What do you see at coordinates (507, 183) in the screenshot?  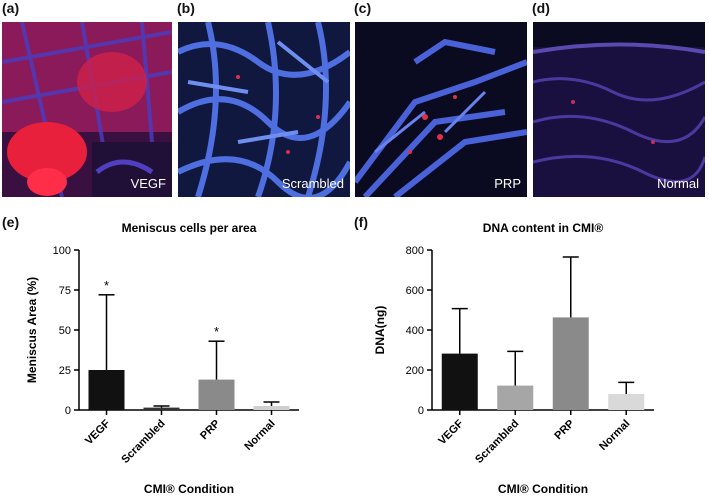 I see `micrograph-label-prp: PRP` at bounding box center [507, 183].